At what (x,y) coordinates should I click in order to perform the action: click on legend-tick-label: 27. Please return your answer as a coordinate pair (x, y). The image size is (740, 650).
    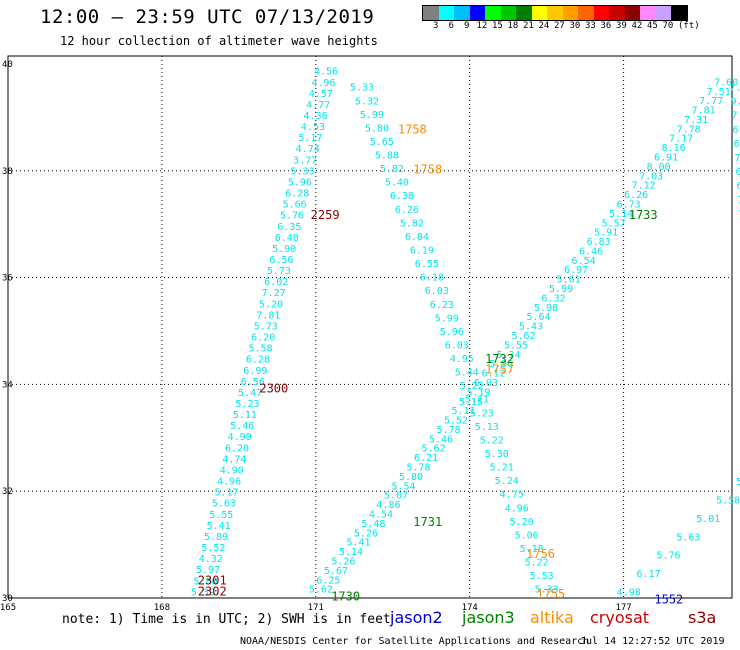
    Looking at the image, I should click on (559, 26).